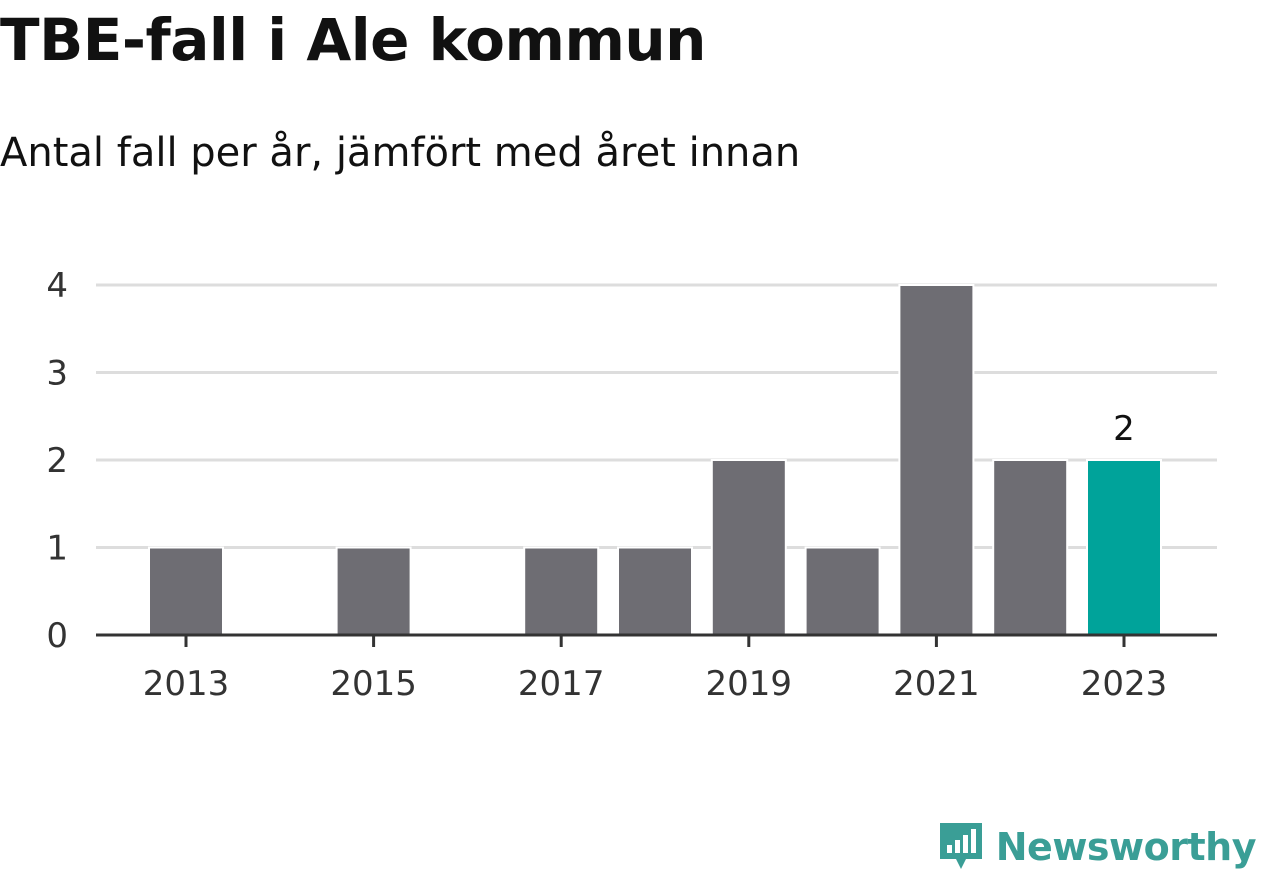 This screenshot has height=879, width=1262. Describe the element at coordinates (57, 636) in the screenshot. I see `y-tick-label: 0` at that location.